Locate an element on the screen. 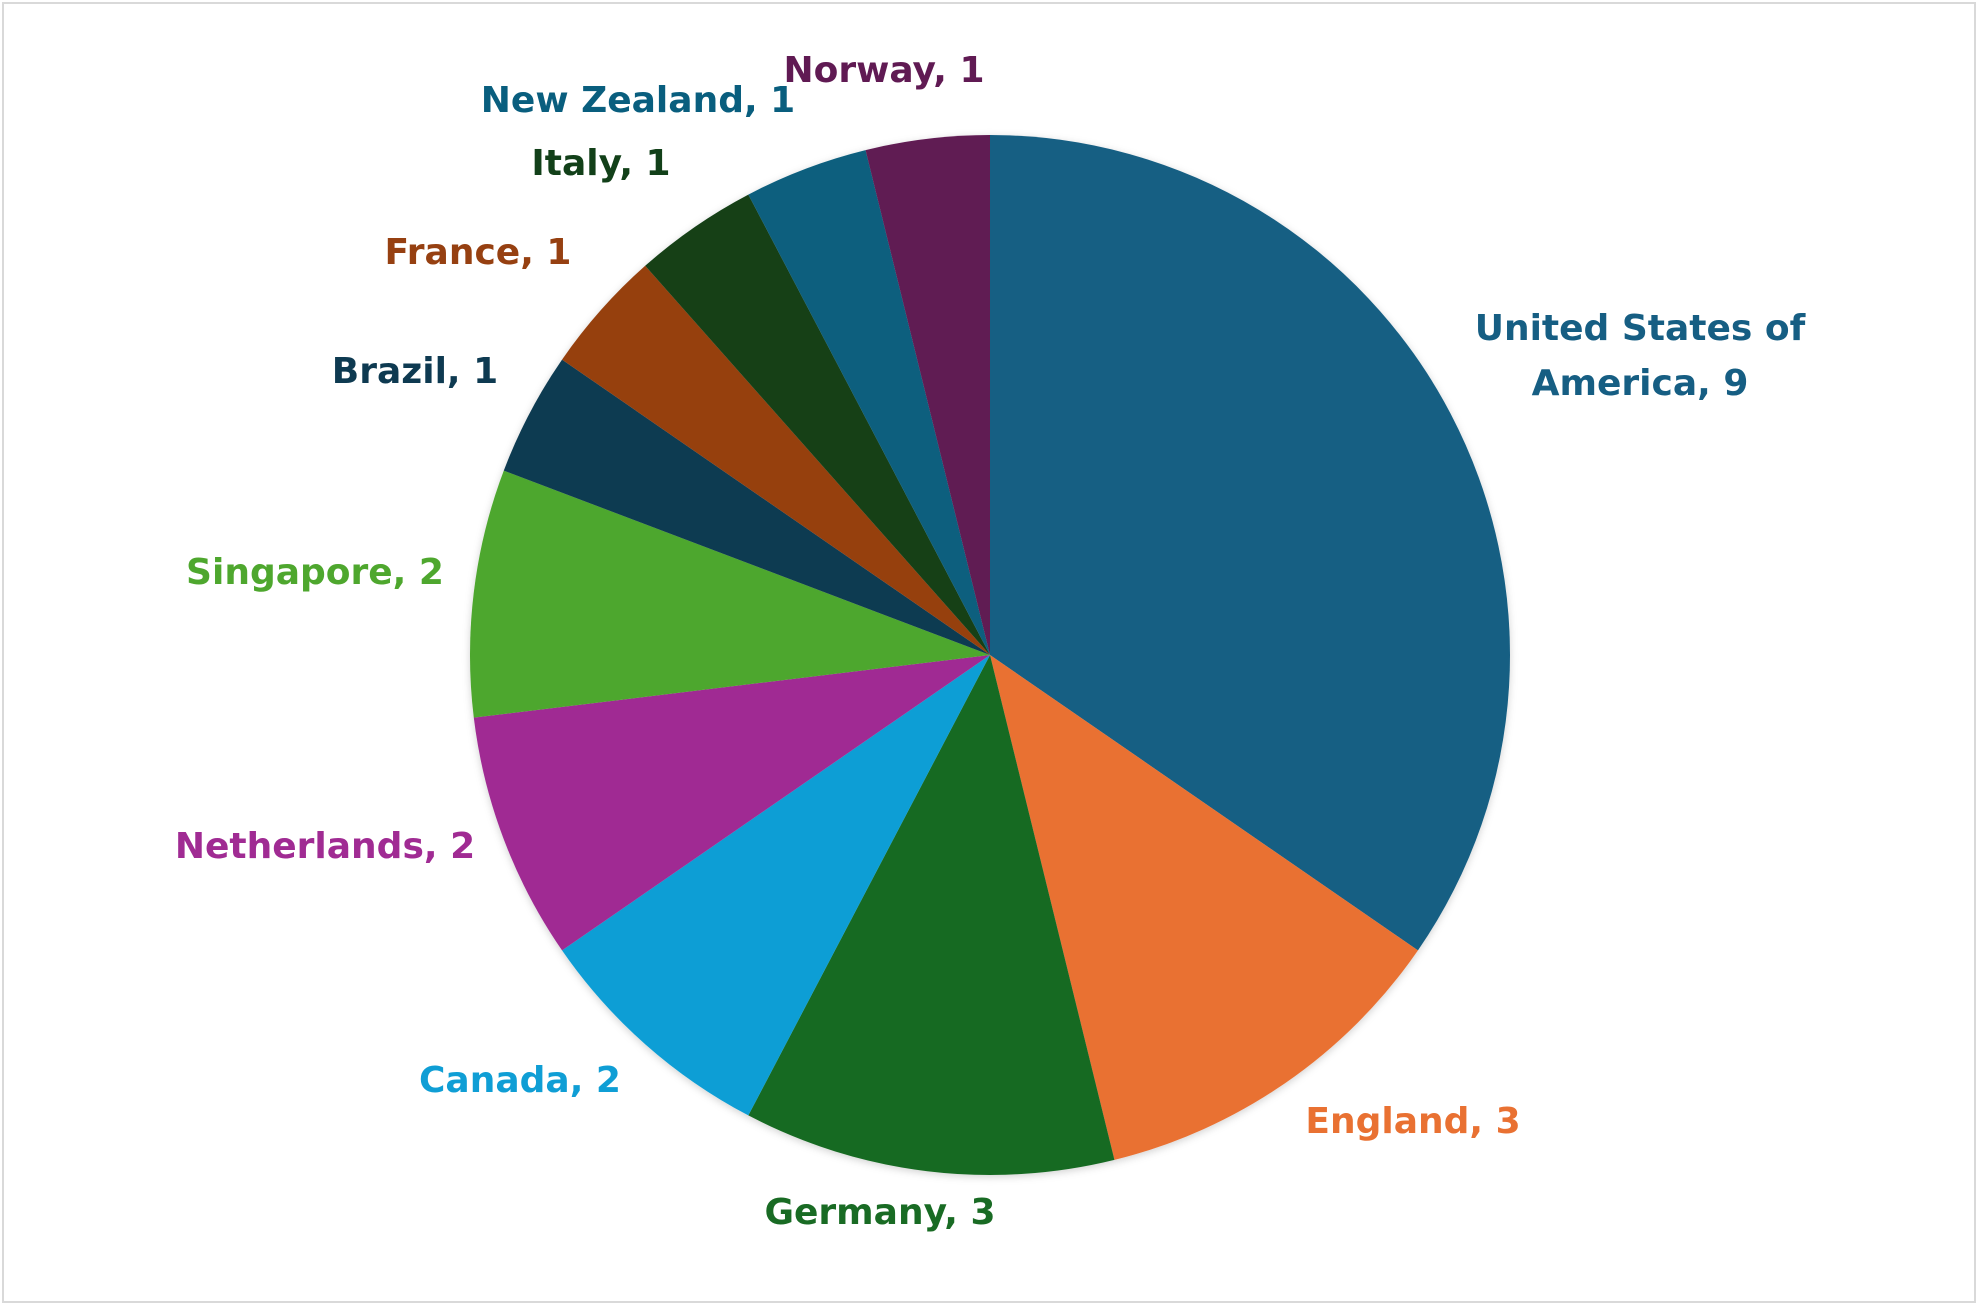 The image size is (1980, 1307). data-label-italy: Italy, 1 is located at coordinates (600, 163).